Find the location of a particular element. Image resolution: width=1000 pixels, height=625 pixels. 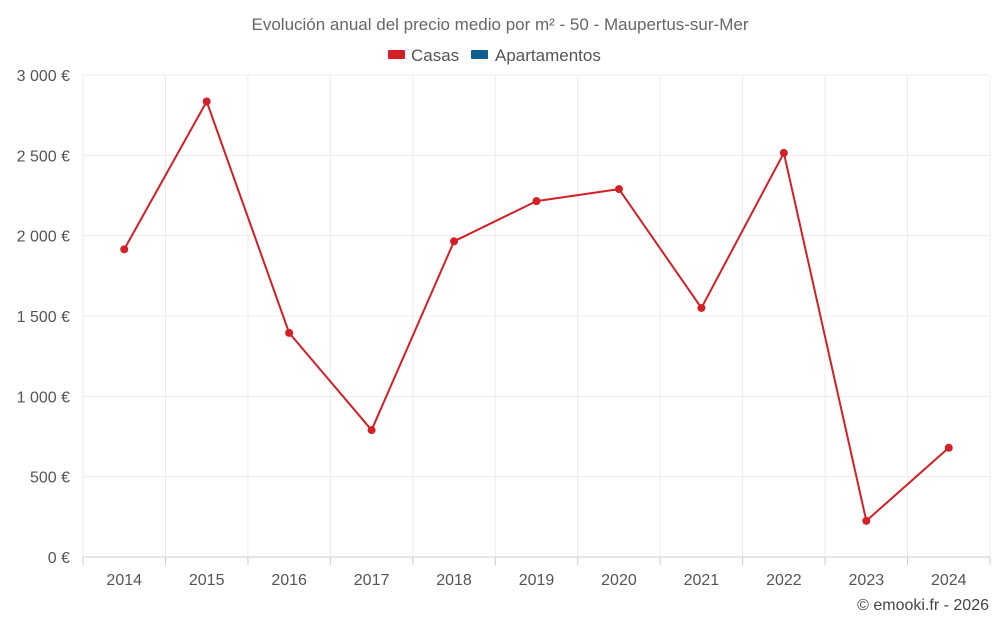

x-tick-label: 2015 is located at coordinates (207, 580).